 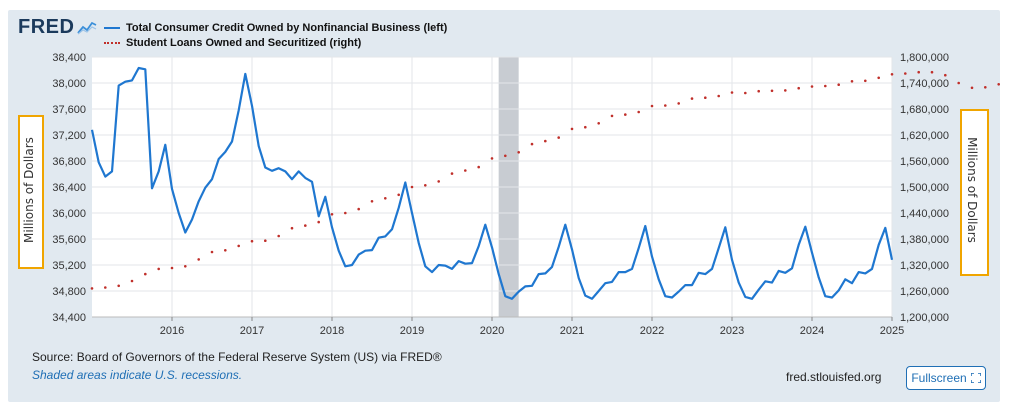 I want to click on fred-logo-chart-icon, so click(x=87, y=28).